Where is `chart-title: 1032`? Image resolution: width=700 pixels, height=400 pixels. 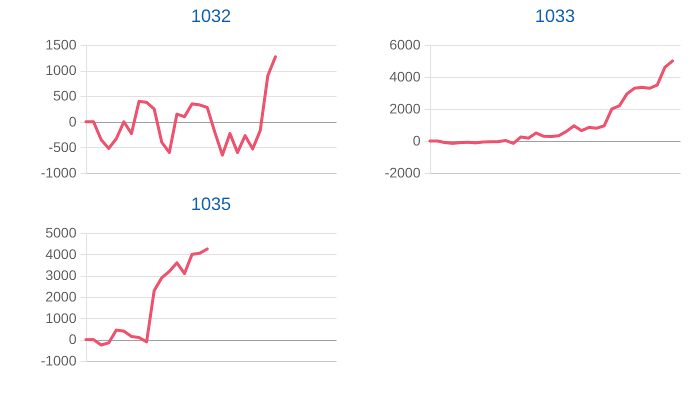 chart-title: 1032 is located at coordinates (211, 16).